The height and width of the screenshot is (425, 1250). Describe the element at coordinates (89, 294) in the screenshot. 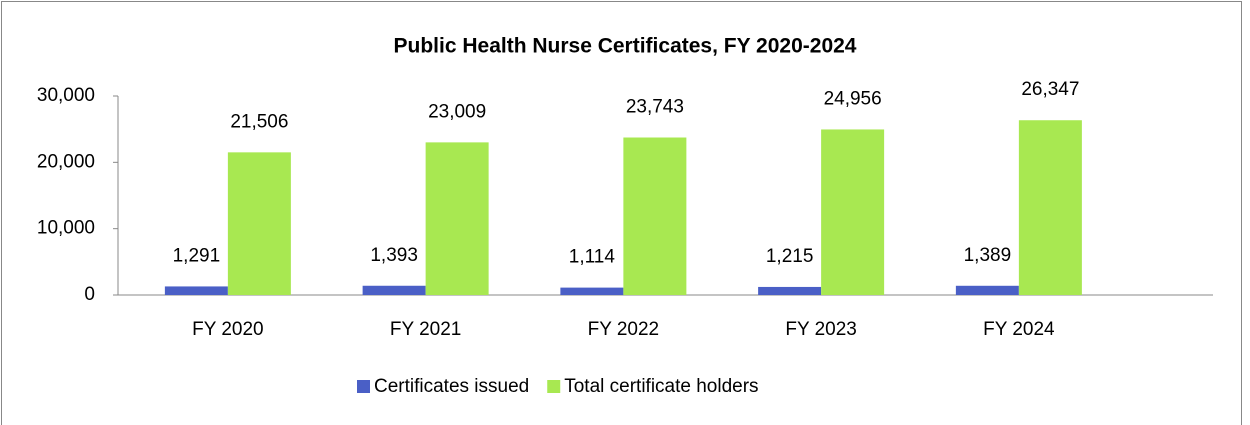

I see `y-tick-label: 0` at that location.